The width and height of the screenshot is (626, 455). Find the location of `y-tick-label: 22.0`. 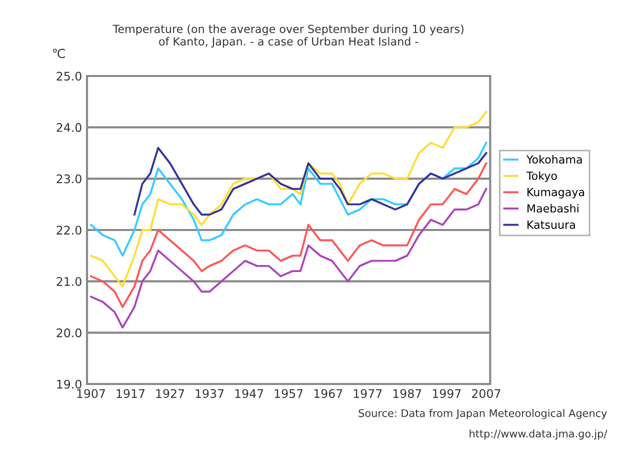

y-tick-label: 22.0 is located at coordinates (69, 230).